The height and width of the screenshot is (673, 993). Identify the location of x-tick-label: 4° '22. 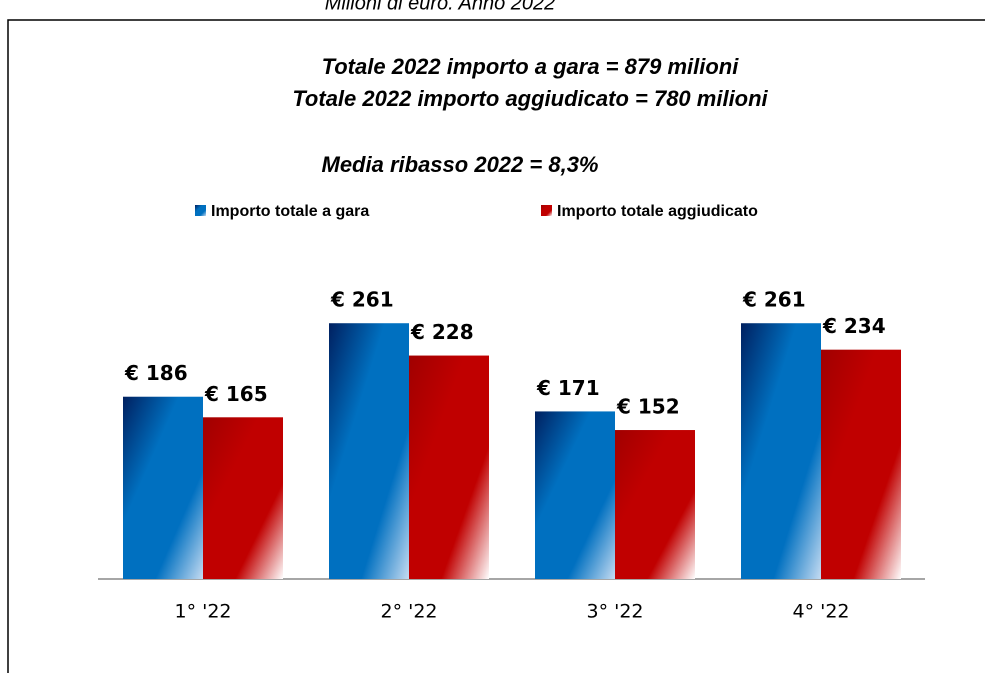
(820, 612).